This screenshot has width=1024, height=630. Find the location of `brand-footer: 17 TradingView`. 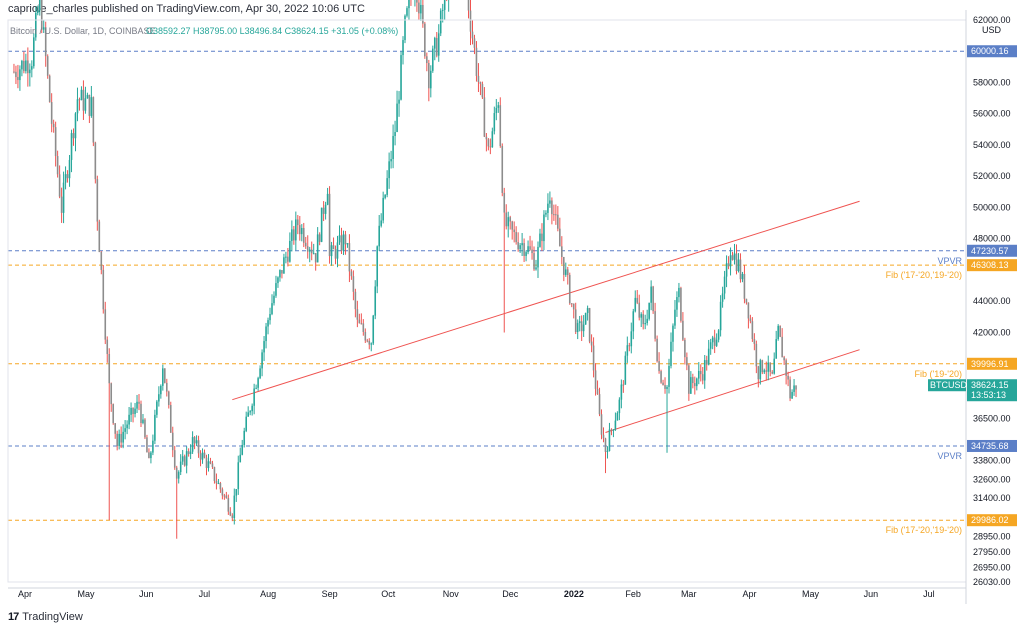

brand-footer: 17 TradingView is located at coordinates (45, 617).